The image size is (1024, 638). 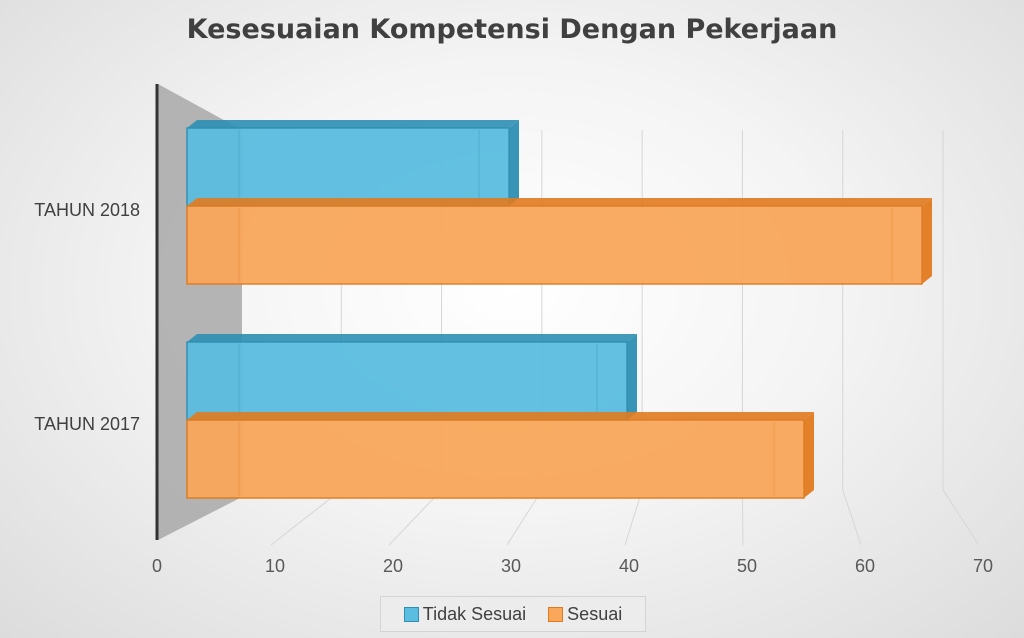 What do you see at coordinates (393, 566) in the screenshot?
I see `x-tick-label: 20` at bounding box center [393, 566].